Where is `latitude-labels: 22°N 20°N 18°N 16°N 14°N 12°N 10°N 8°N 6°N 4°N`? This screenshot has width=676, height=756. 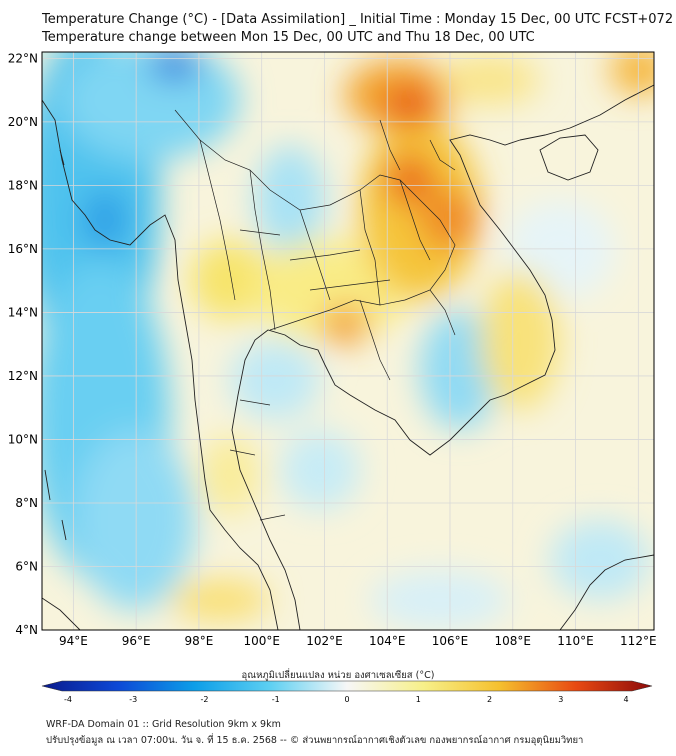 latitude-labels: 22°N 20°N 18°N 16°N 14°N 12°N 10°N 8°N 6°N 4°N is located at coordinates (23, 344).